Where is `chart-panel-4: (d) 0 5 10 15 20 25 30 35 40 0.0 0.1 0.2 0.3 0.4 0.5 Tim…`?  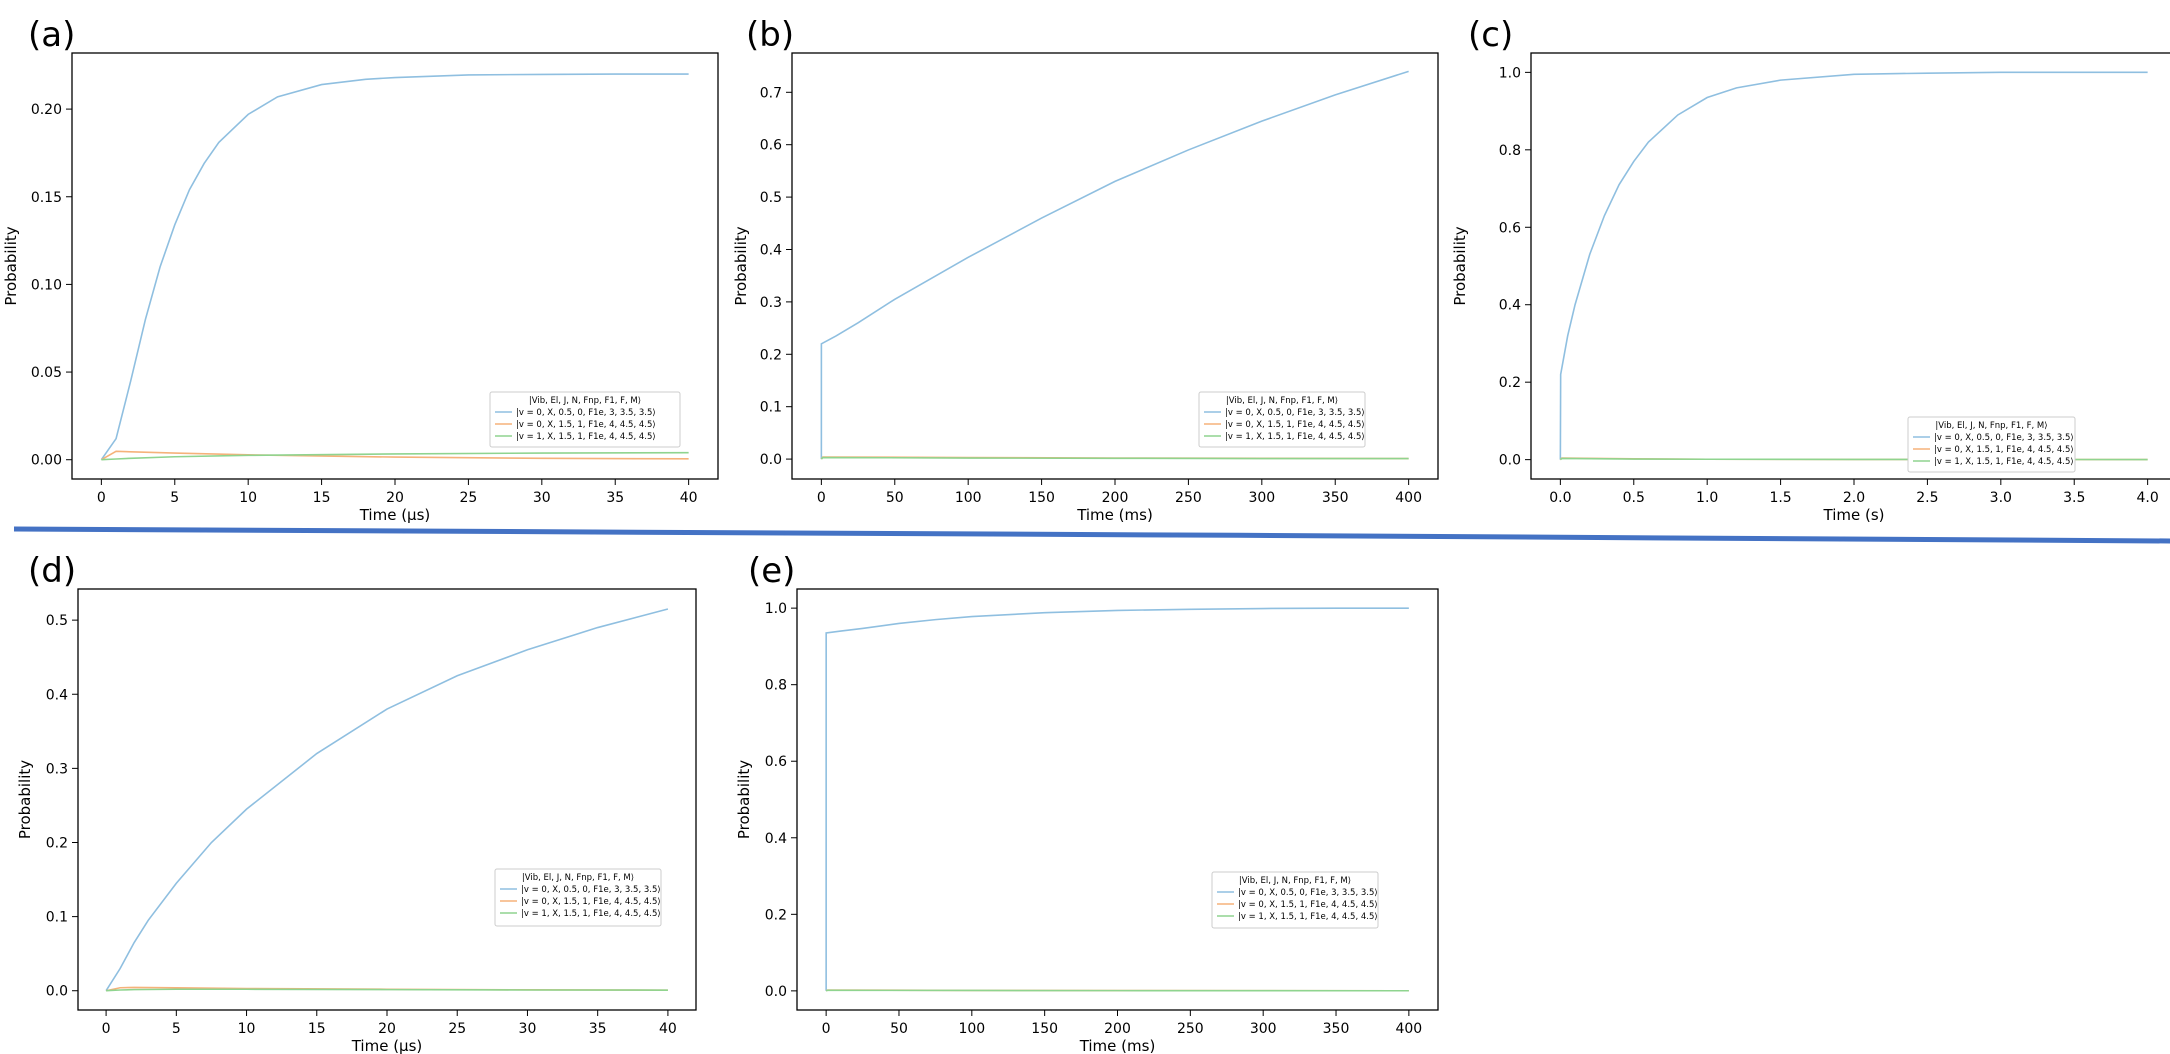 chart-panel-4: (d) 0 5 10 15 20 25 30 35 40 0.0 0.1 0.2 0.3 0.4 0.5 Tim… is located at coordinates (356, 802).